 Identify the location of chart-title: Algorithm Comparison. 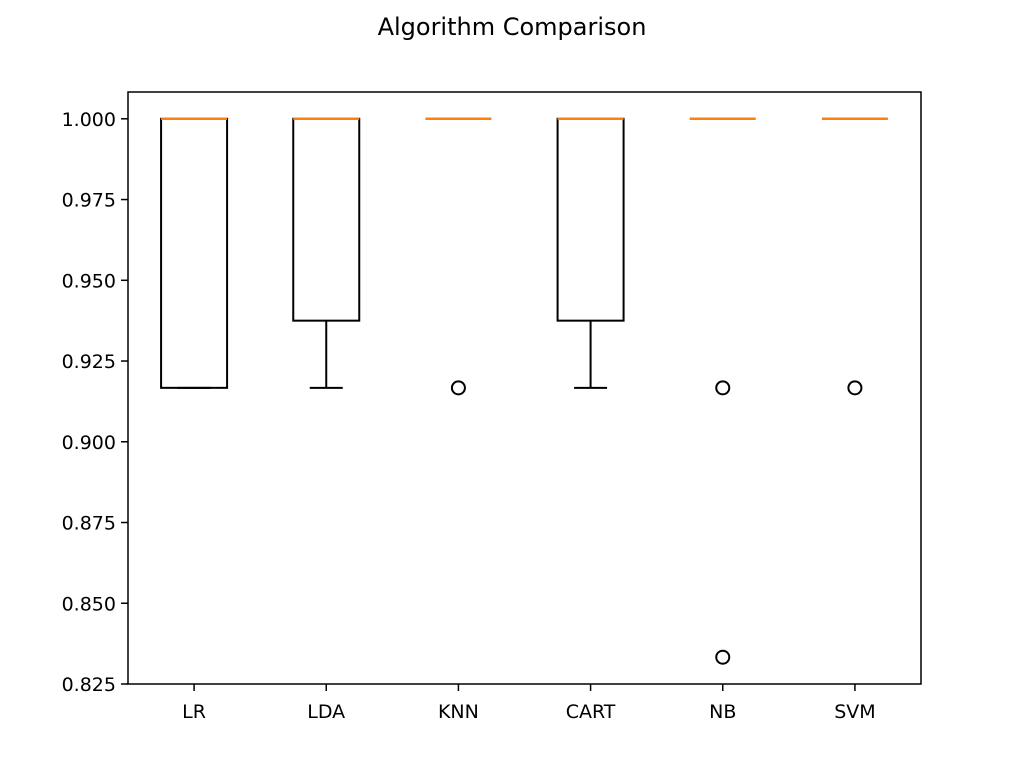
(512, 27).